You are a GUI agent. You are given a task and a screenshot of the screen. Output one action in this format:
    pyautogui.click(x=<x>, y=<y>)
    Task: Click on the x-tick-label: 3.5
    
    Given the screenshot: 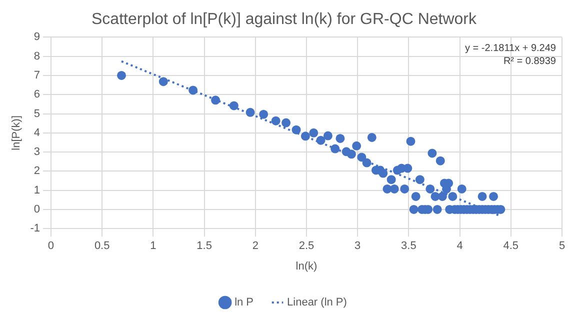 What is the action you would take?
    pyautogui.click(x=408, y=246)
    